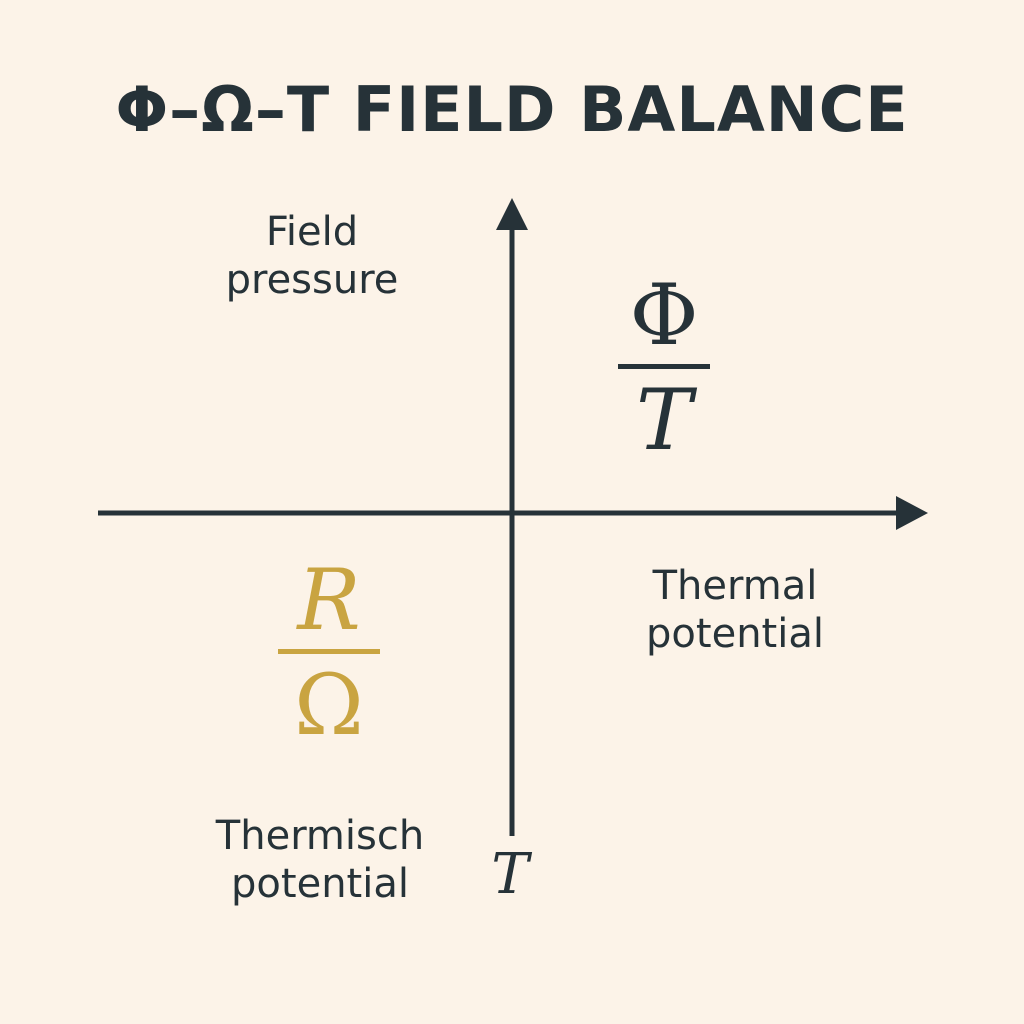 This screenshot has width=1024, height=1024. I want to click on vertical-axis, so click(512, 517).